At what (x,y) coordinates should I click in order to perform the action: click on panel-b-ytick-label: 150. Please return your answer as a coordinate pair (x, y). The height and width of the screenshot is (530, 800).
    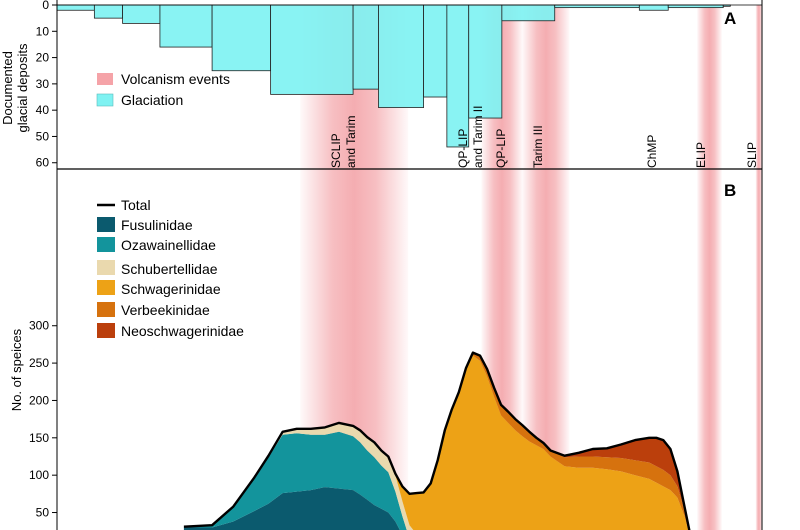
    Looking at the image, I should click on (39, 438).